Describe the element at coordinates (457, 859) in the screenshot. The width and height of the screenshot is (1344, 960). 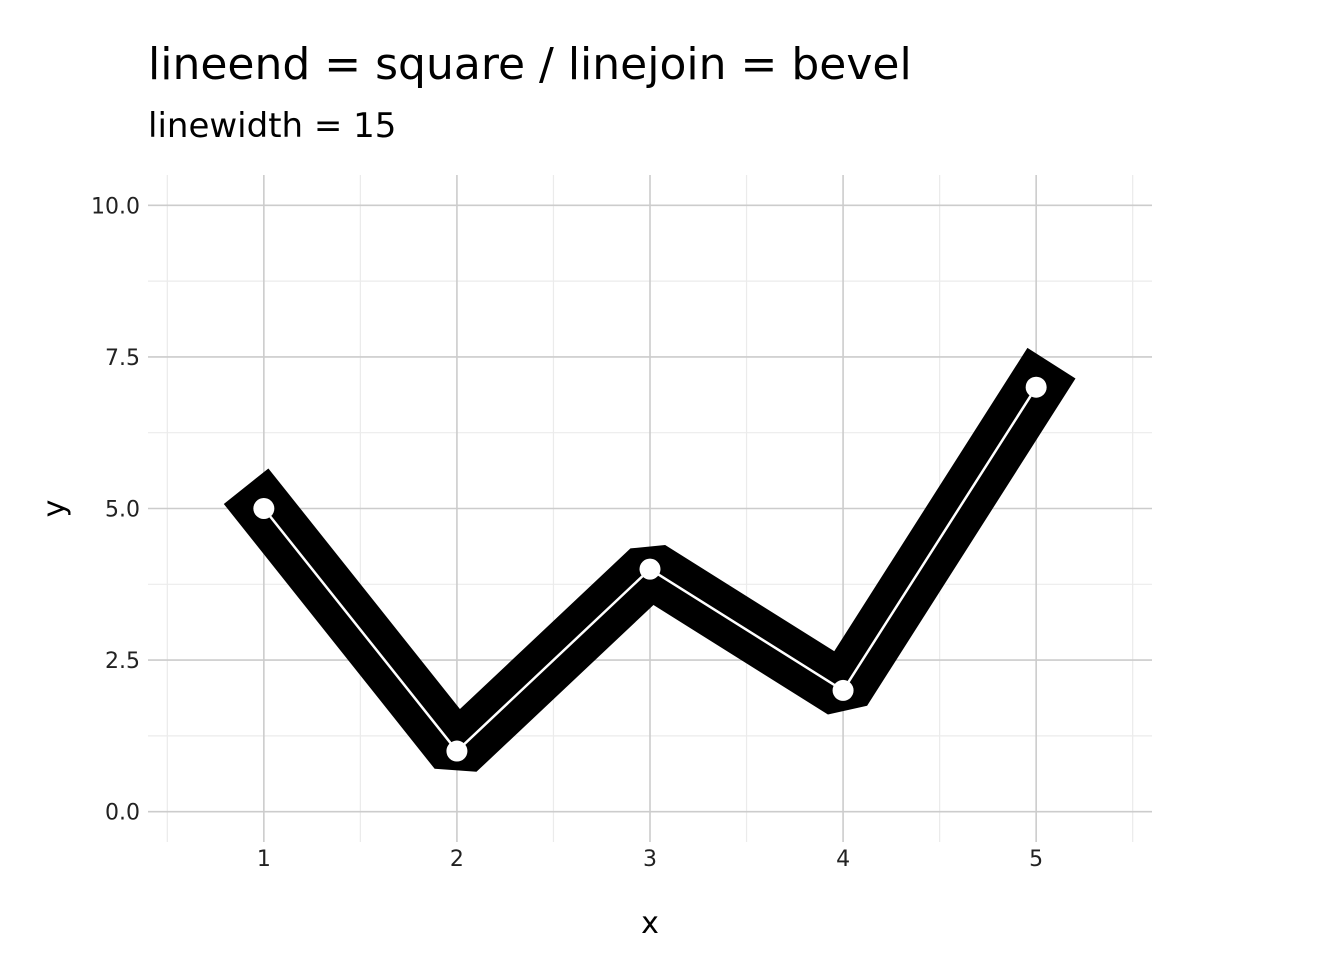
I see `x-tick-label: 2` at that location.